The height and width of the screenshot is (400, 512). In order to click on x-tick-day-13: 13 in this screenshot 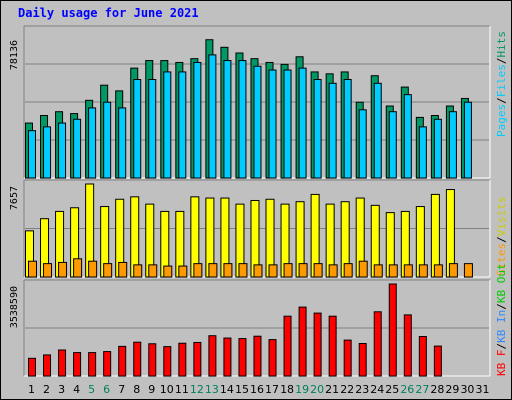, I will do `click(212, 389)`.